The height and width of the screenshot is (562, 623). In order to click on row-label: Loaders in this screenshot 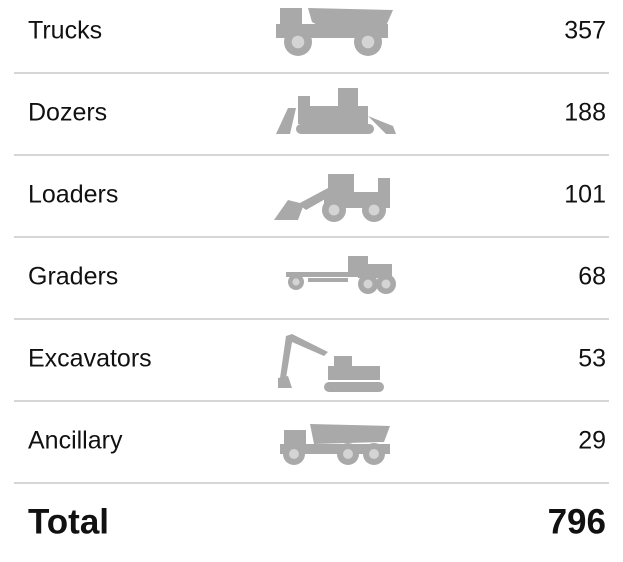, I will do `click(73, 195)`.